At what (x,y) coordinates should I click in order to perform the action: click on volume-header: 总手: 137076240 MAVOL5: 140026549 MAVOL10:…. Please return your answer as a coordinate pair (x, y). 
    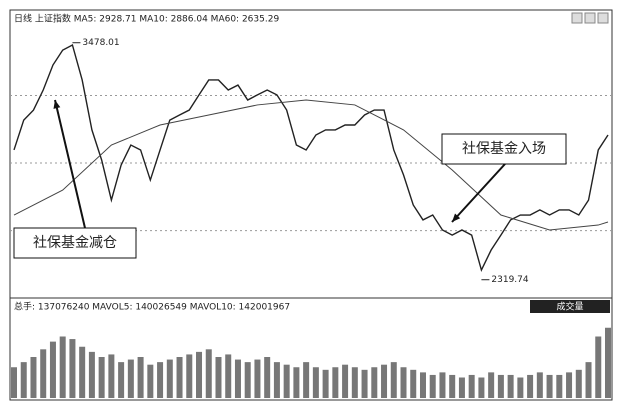
    Looking at the image, I should click on (152, 307).